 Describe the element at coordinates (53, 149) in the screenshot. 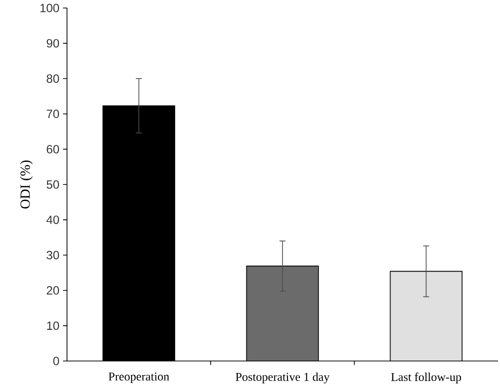

I see `y-tick-label: 60` at that location.